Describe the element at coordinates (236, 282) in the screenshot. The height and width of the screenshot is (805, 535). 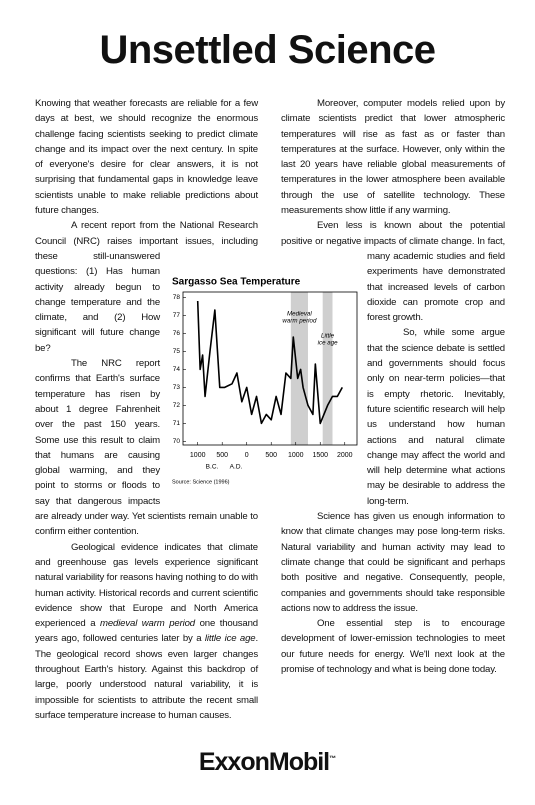
I see `chart-title: Sargasso Sea Temperature` at that location.